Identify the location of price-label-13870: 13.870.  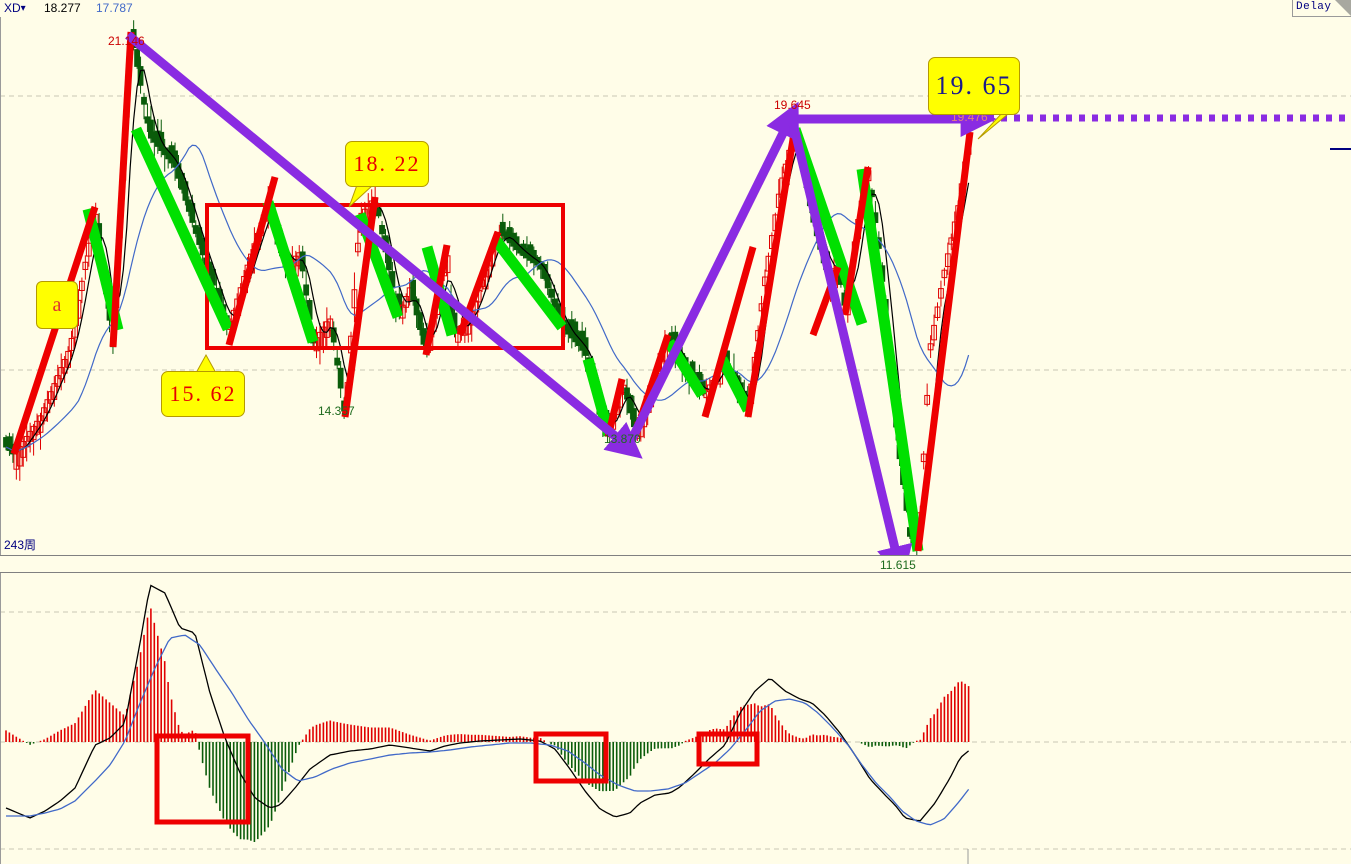
(622, 439).